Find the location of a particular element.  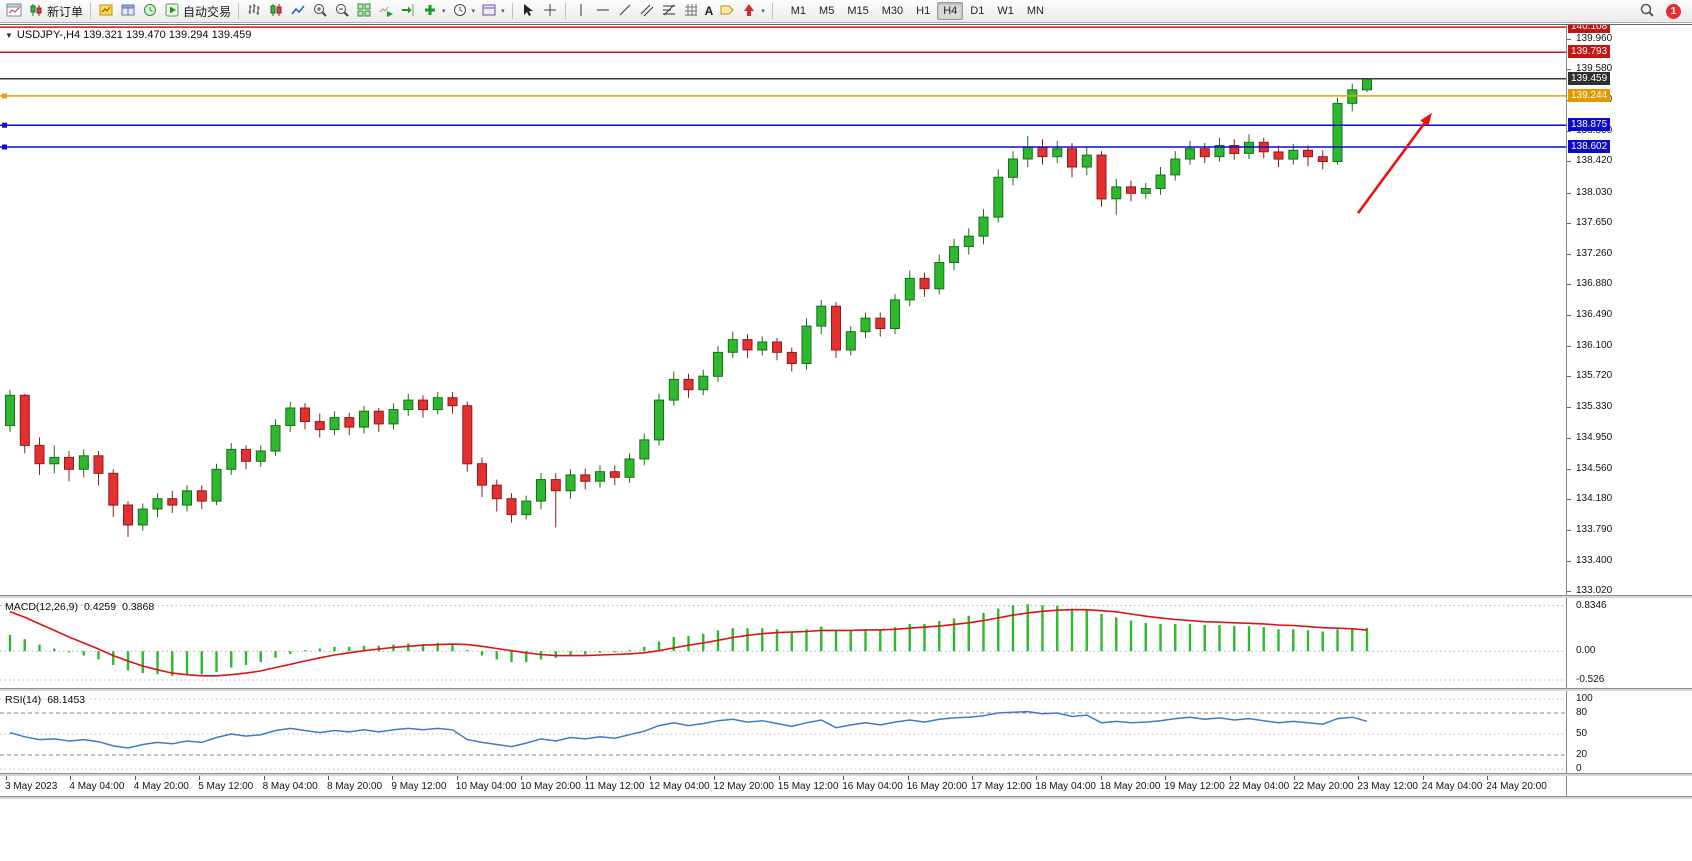

time-axis-label: 18 May 20:00 is located at coordinates (1130, 786).